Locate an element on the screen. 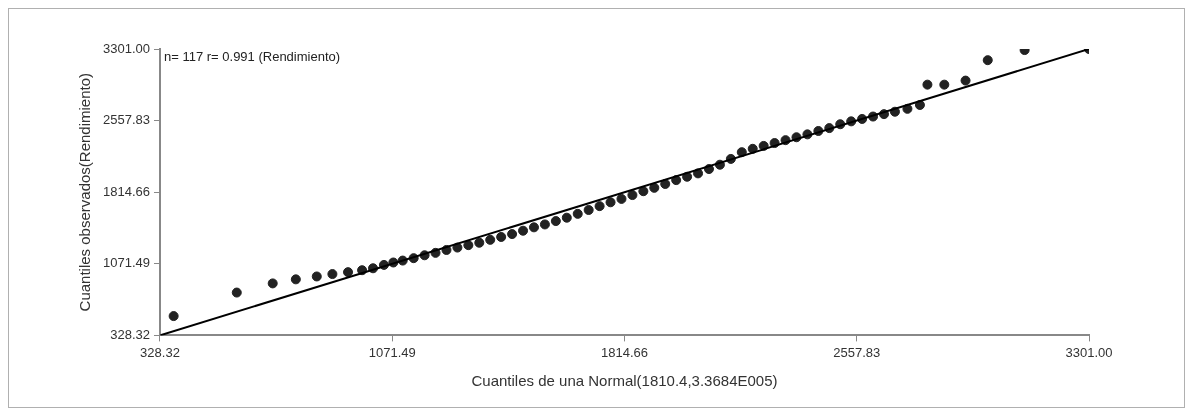 The height and width of the screenshot is (418, 1195). x-tick-label: 2557.83 is located at coordinates (857, 352).